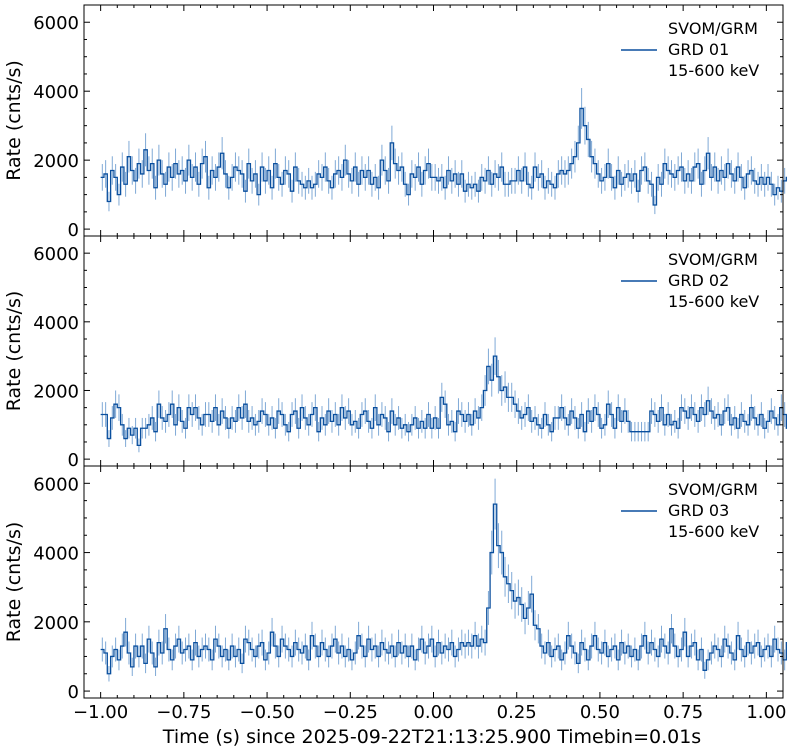  Describe the element at coordinates (713, 70) in the screenshot. I see `panel-1-legend-line-3: 15-600 keV` at that location.